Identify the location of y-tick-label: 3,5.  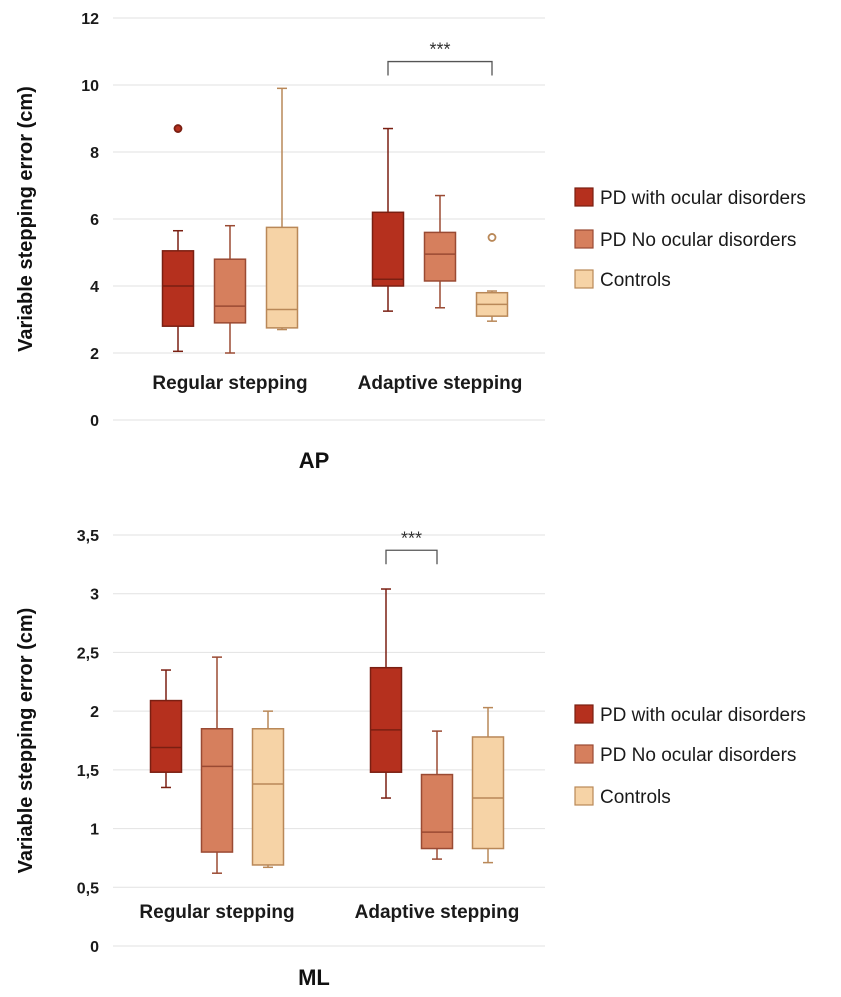
(88, 536).